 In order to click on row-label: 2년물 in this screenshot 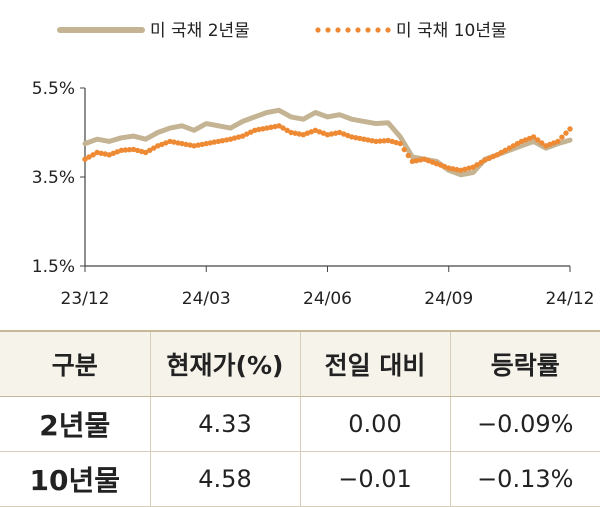, I will do `click(75, 424)`.